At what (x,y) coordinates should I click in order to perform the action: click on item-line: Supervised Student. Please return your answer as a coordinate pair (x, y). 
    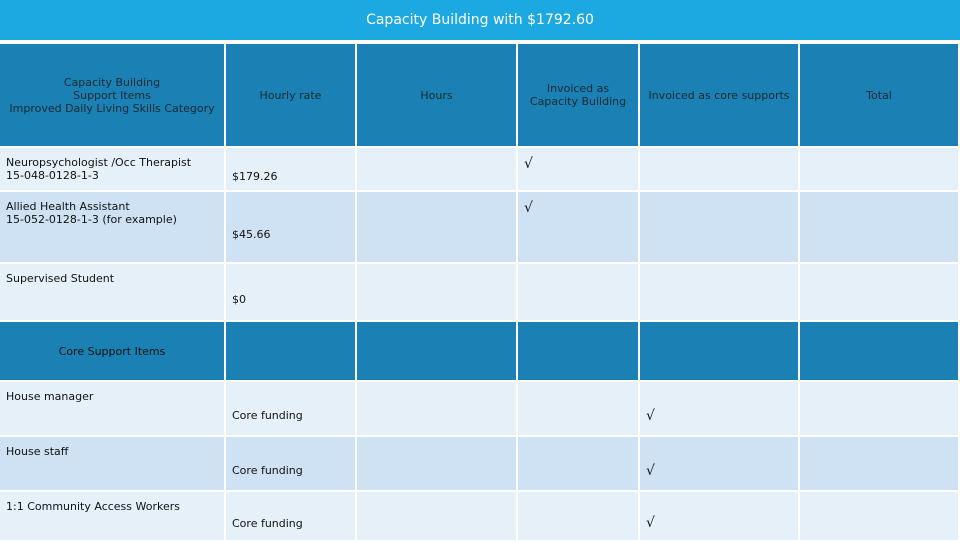
    Looking at the image, I should click on (60, 278).